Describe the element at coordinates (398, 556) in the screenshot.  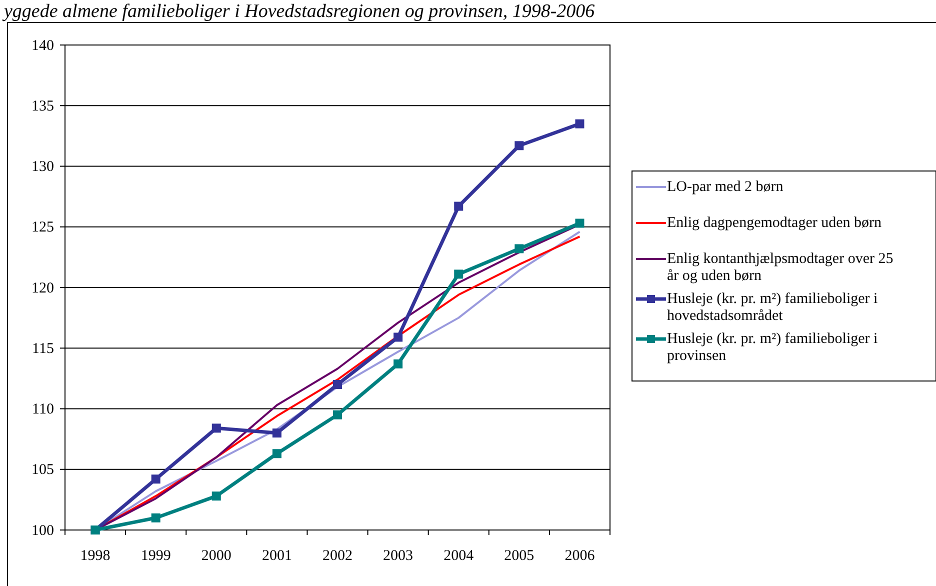
I see `x-tick-label: 2003` at that location.